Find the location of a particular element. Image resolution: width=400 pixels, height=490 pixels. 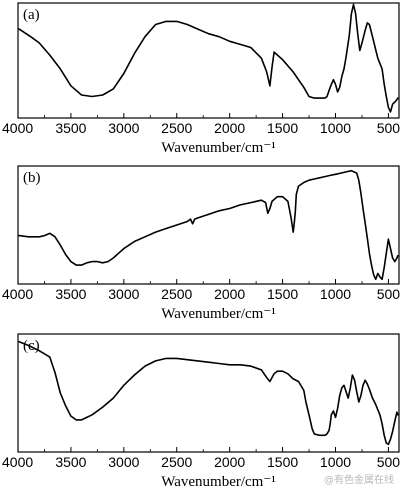

panel-1-xtick-label-1500: 1500 is located at coordinates (282, 128).